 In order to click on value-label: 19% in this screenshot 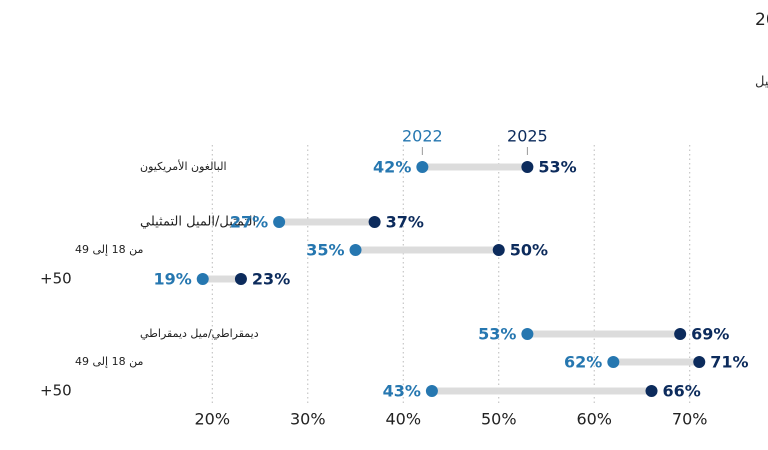, I will do `click(172, 279)`.